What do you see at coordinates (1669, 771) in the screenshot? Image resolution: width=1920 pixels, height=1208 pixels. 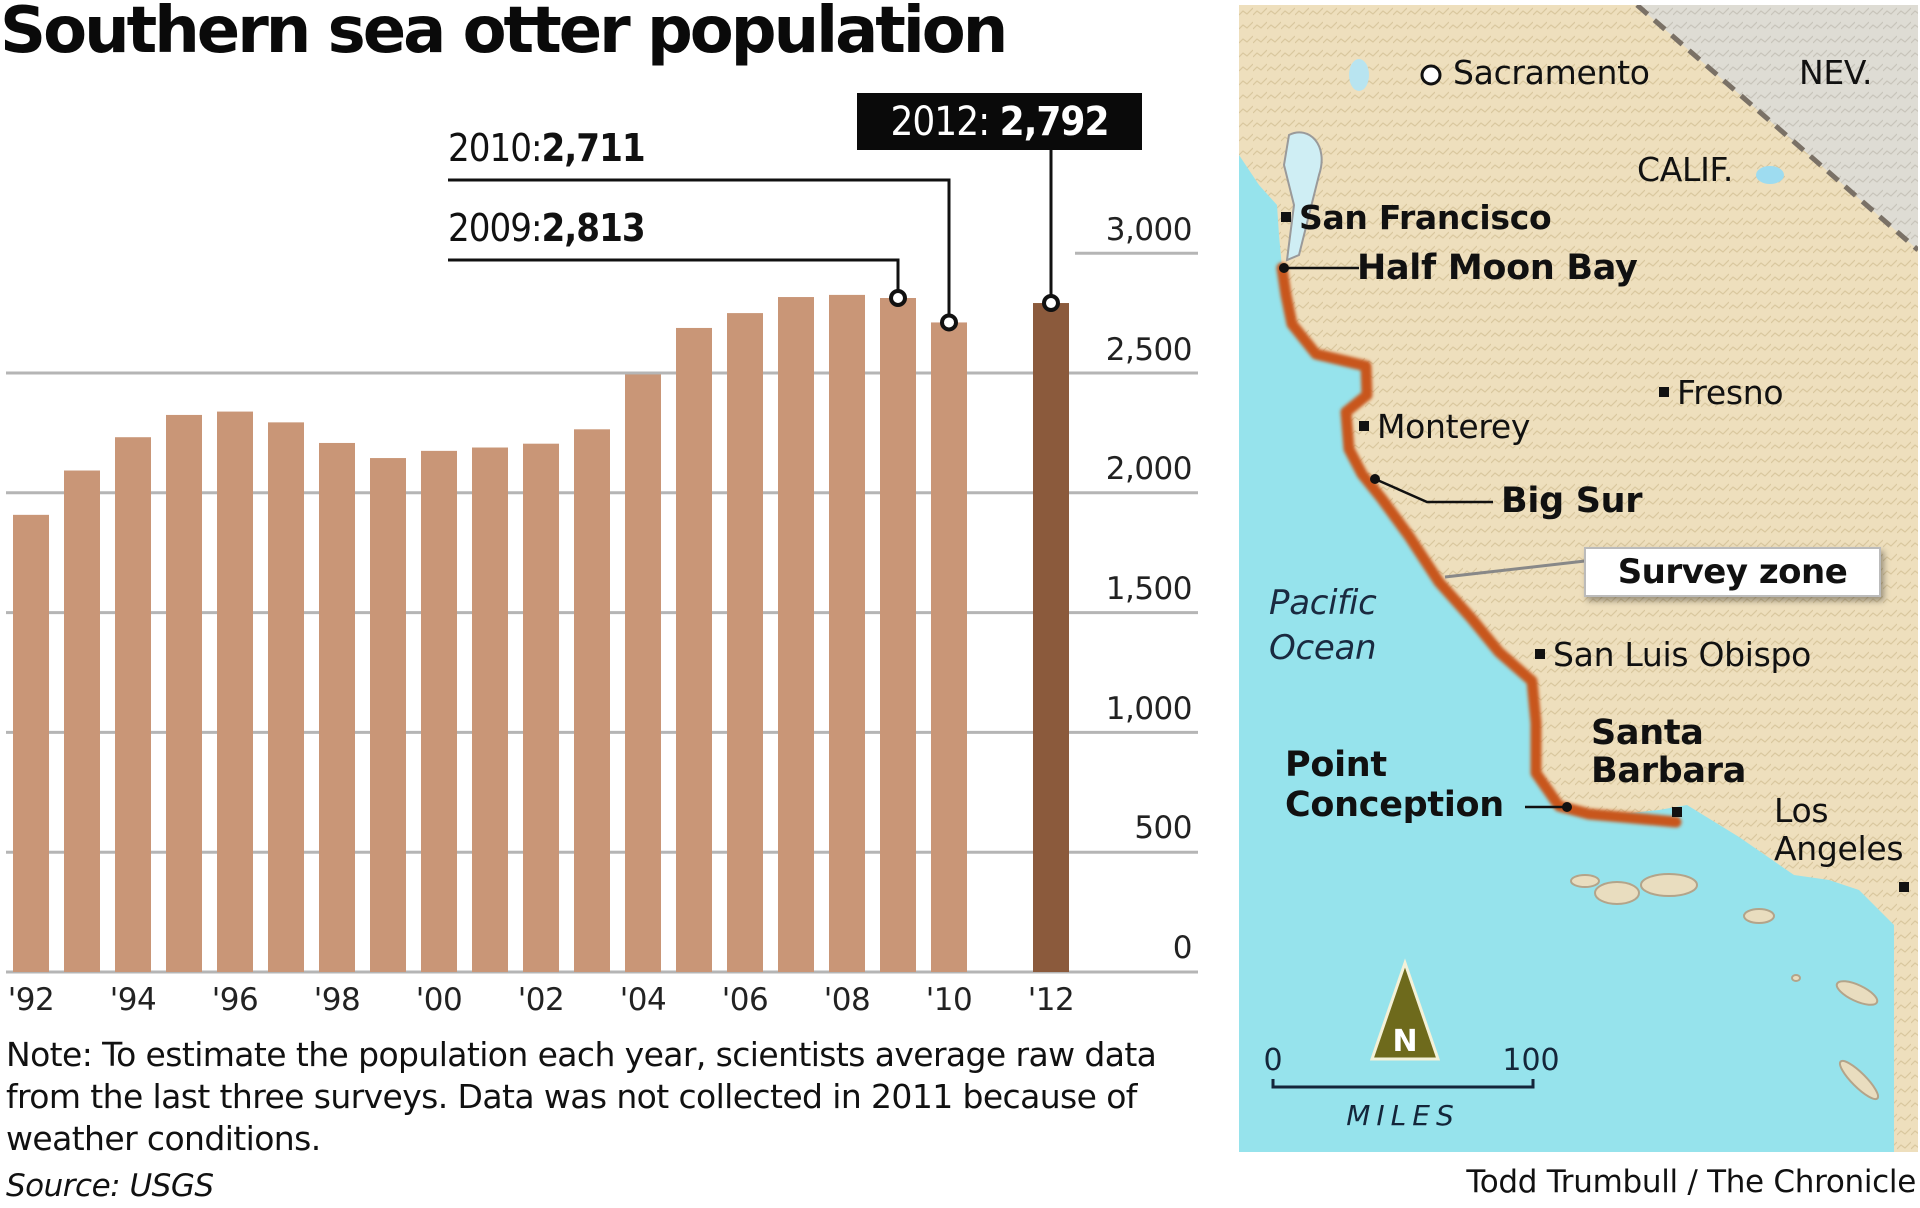 I see `label-barbara: Barbara` at bounding box center [1669, 771].